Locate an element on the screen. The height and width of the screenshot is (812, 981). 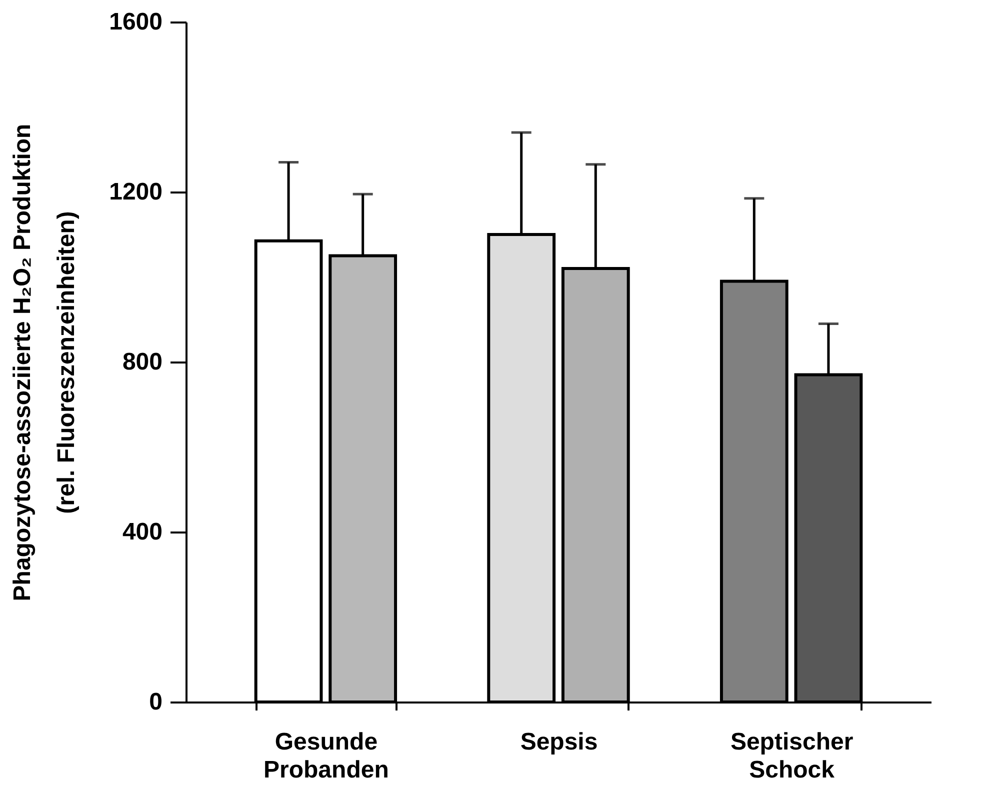
y-tick-label: 400 is located at coordinates (142, 532).